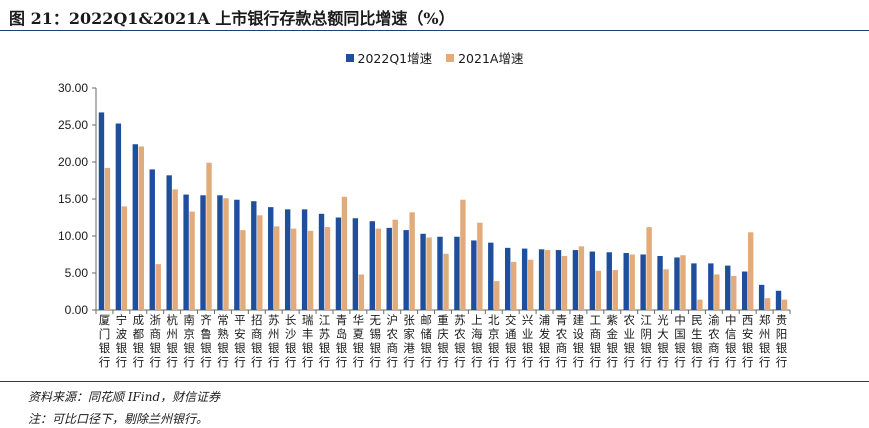  I want to click on legend-item-2021a: 2021A增速, so click(484, 57).